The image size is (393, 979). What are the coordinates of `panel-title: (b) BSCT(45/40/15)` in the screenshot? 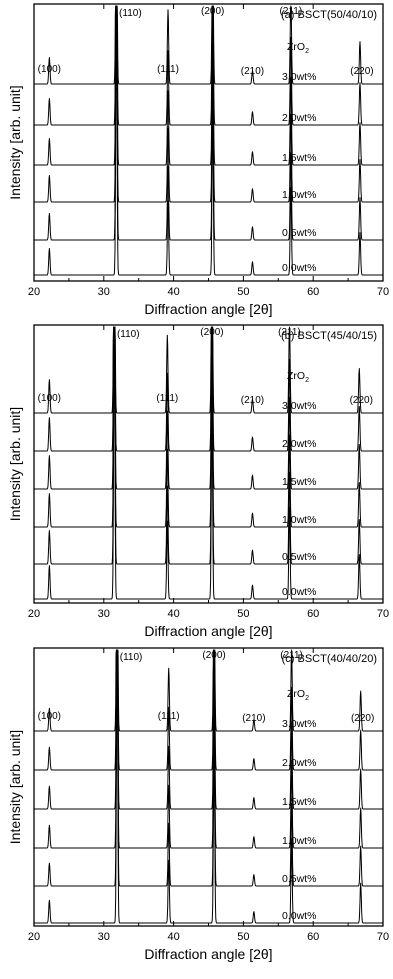 It's located at (329, 336).